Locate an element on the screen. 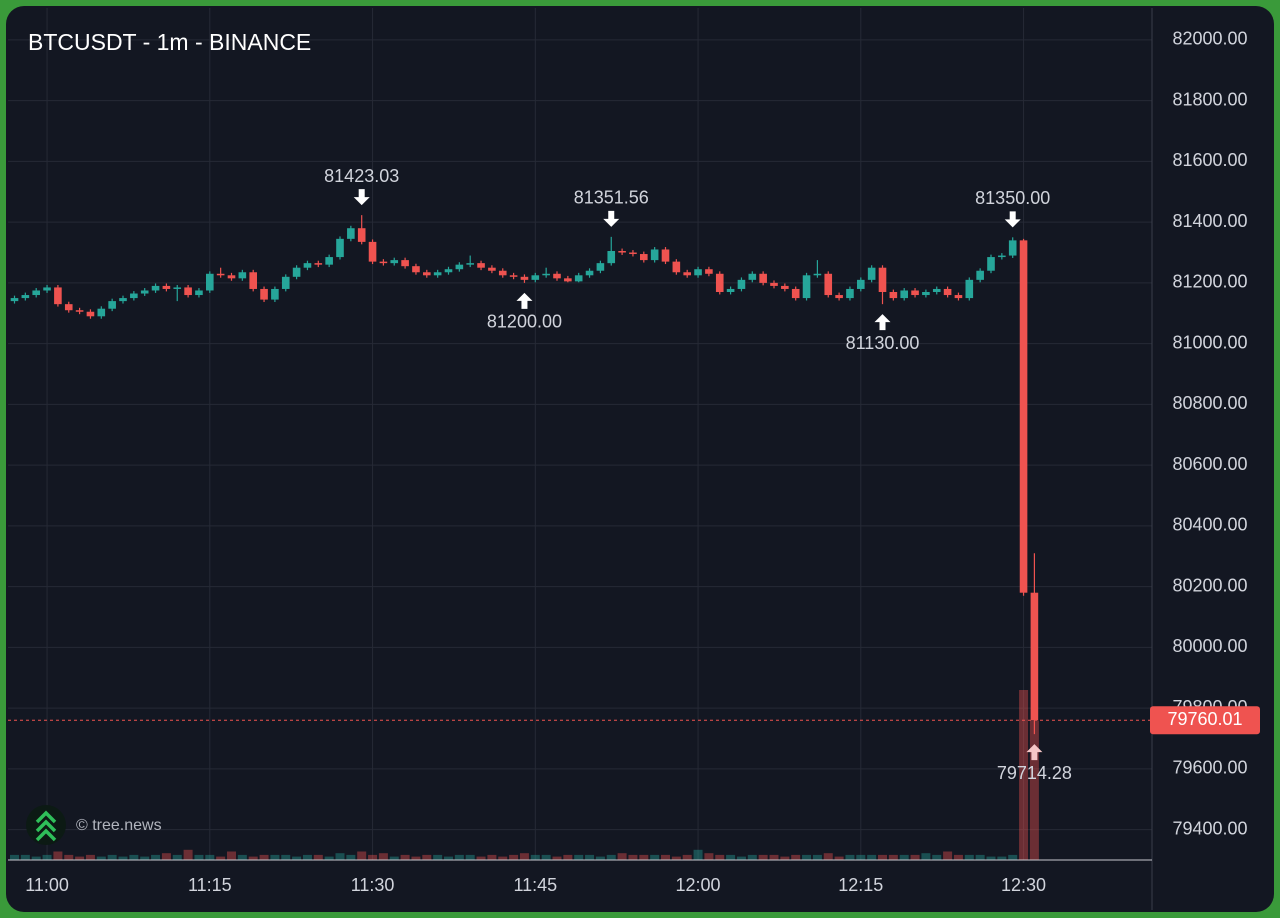 This screenshot has height=918, width=1280. y-tick-label: 79400.00 is located at coordinates (1209, 828).